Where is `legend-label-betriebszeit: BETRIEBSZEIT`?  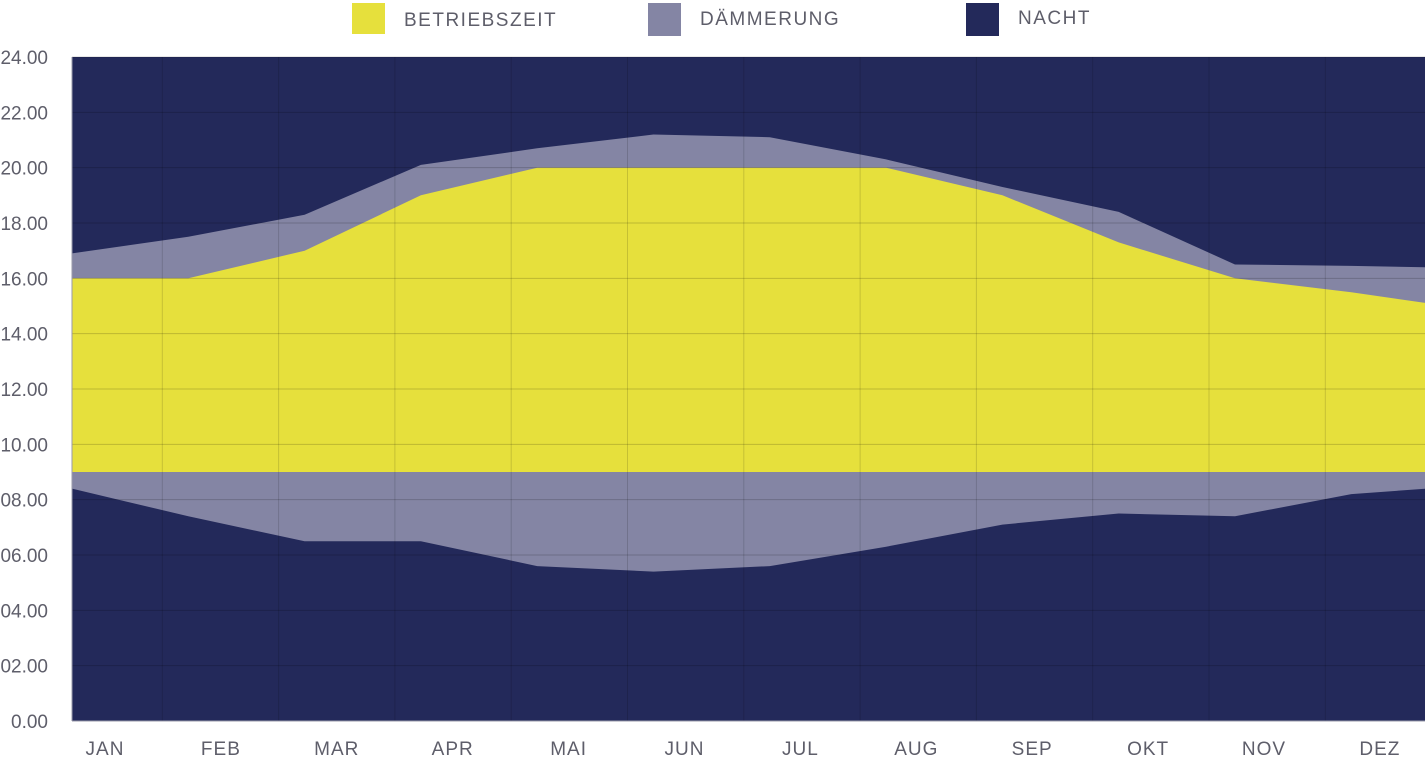 legend-label-betriebszeit: BETRIEBSZEIT is located at coordinates (480, 20).